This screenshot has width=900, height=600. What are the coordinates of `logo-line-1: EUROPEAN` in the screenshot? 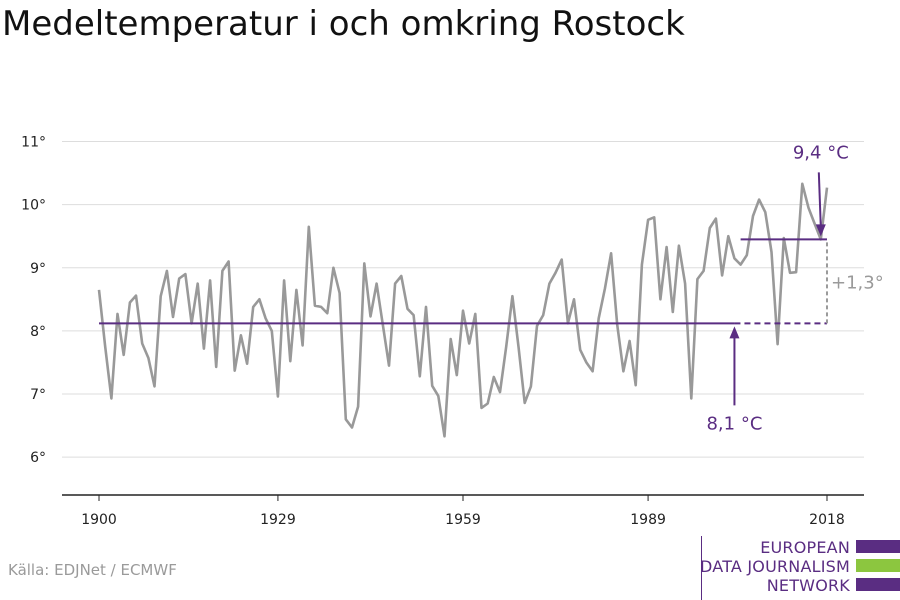 It's located at (805, 547).